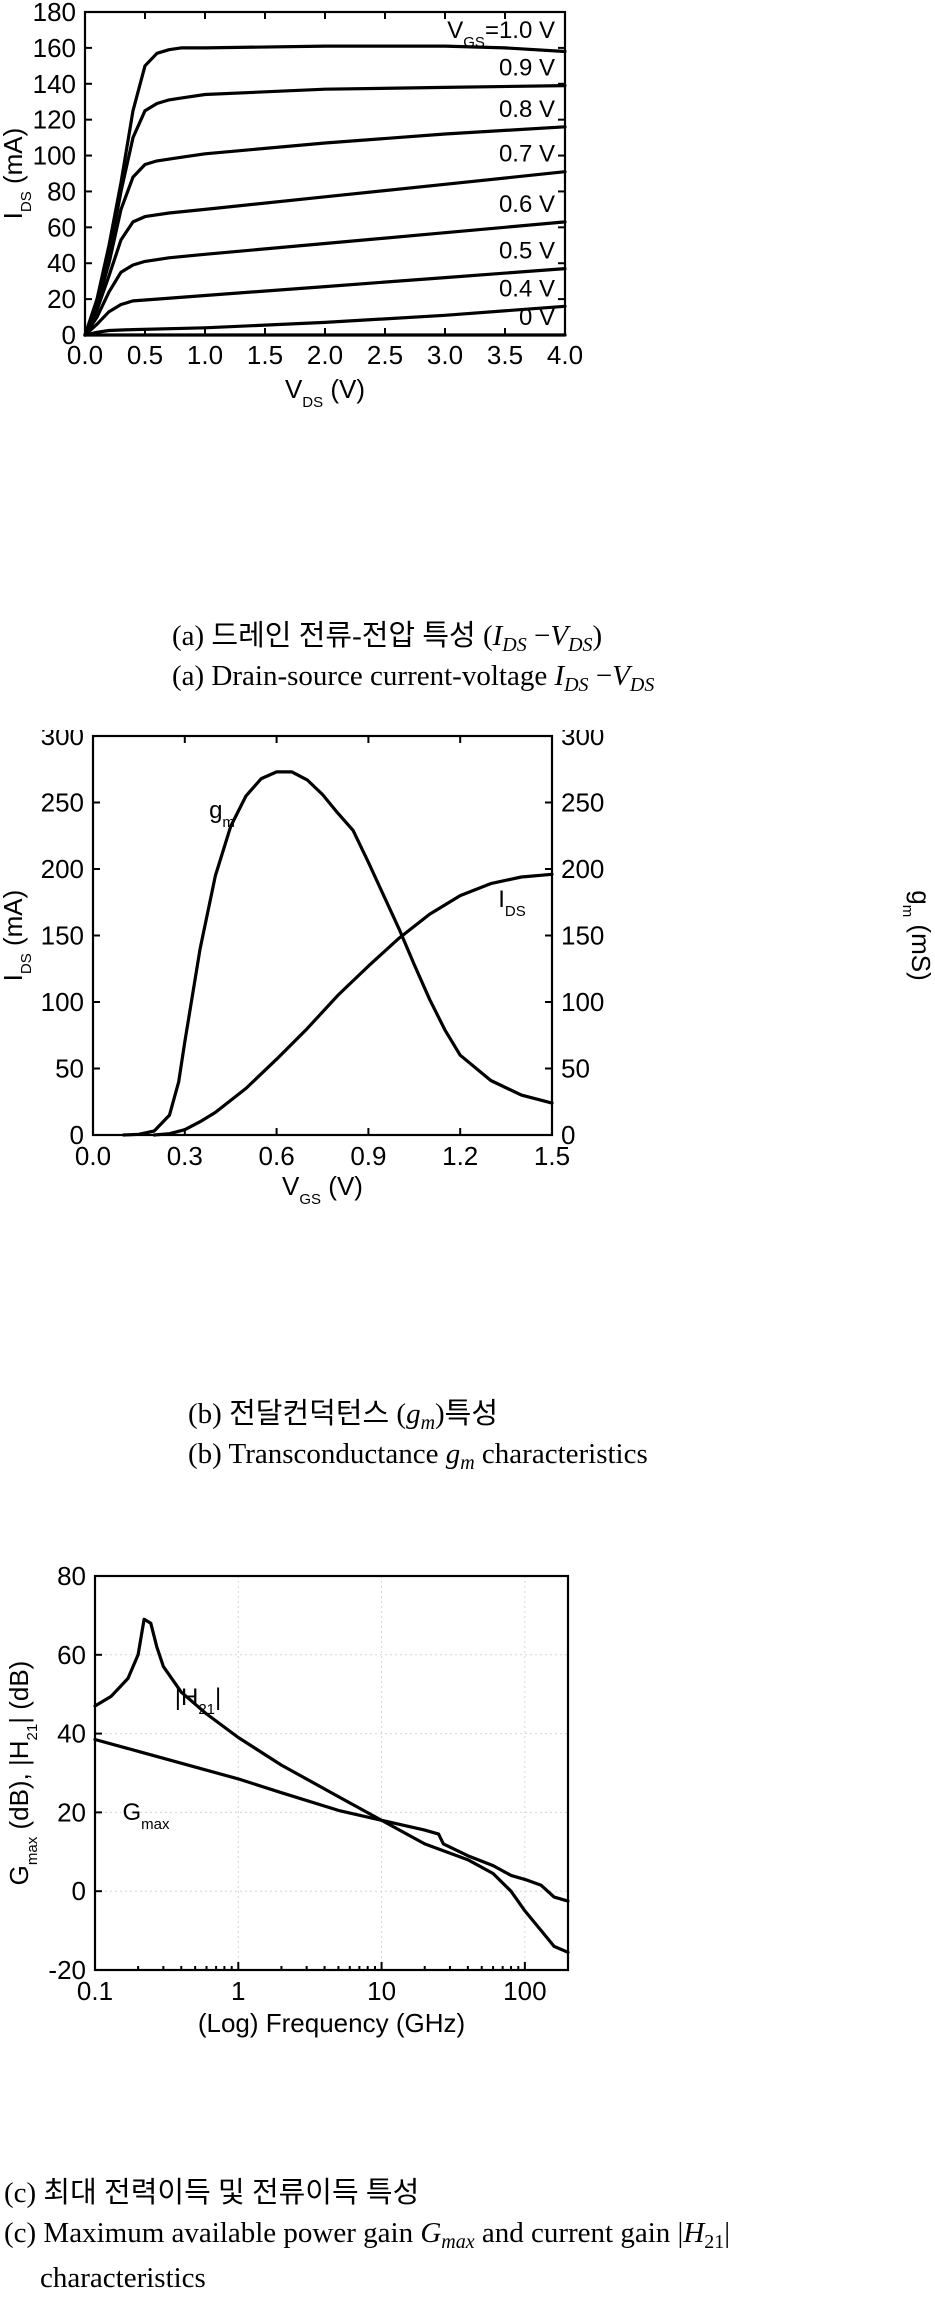  What do you see at coordinates (325, 355) in the screenshot?
I see `x-tick-label: 2.0` at bounding box center [325, 355].